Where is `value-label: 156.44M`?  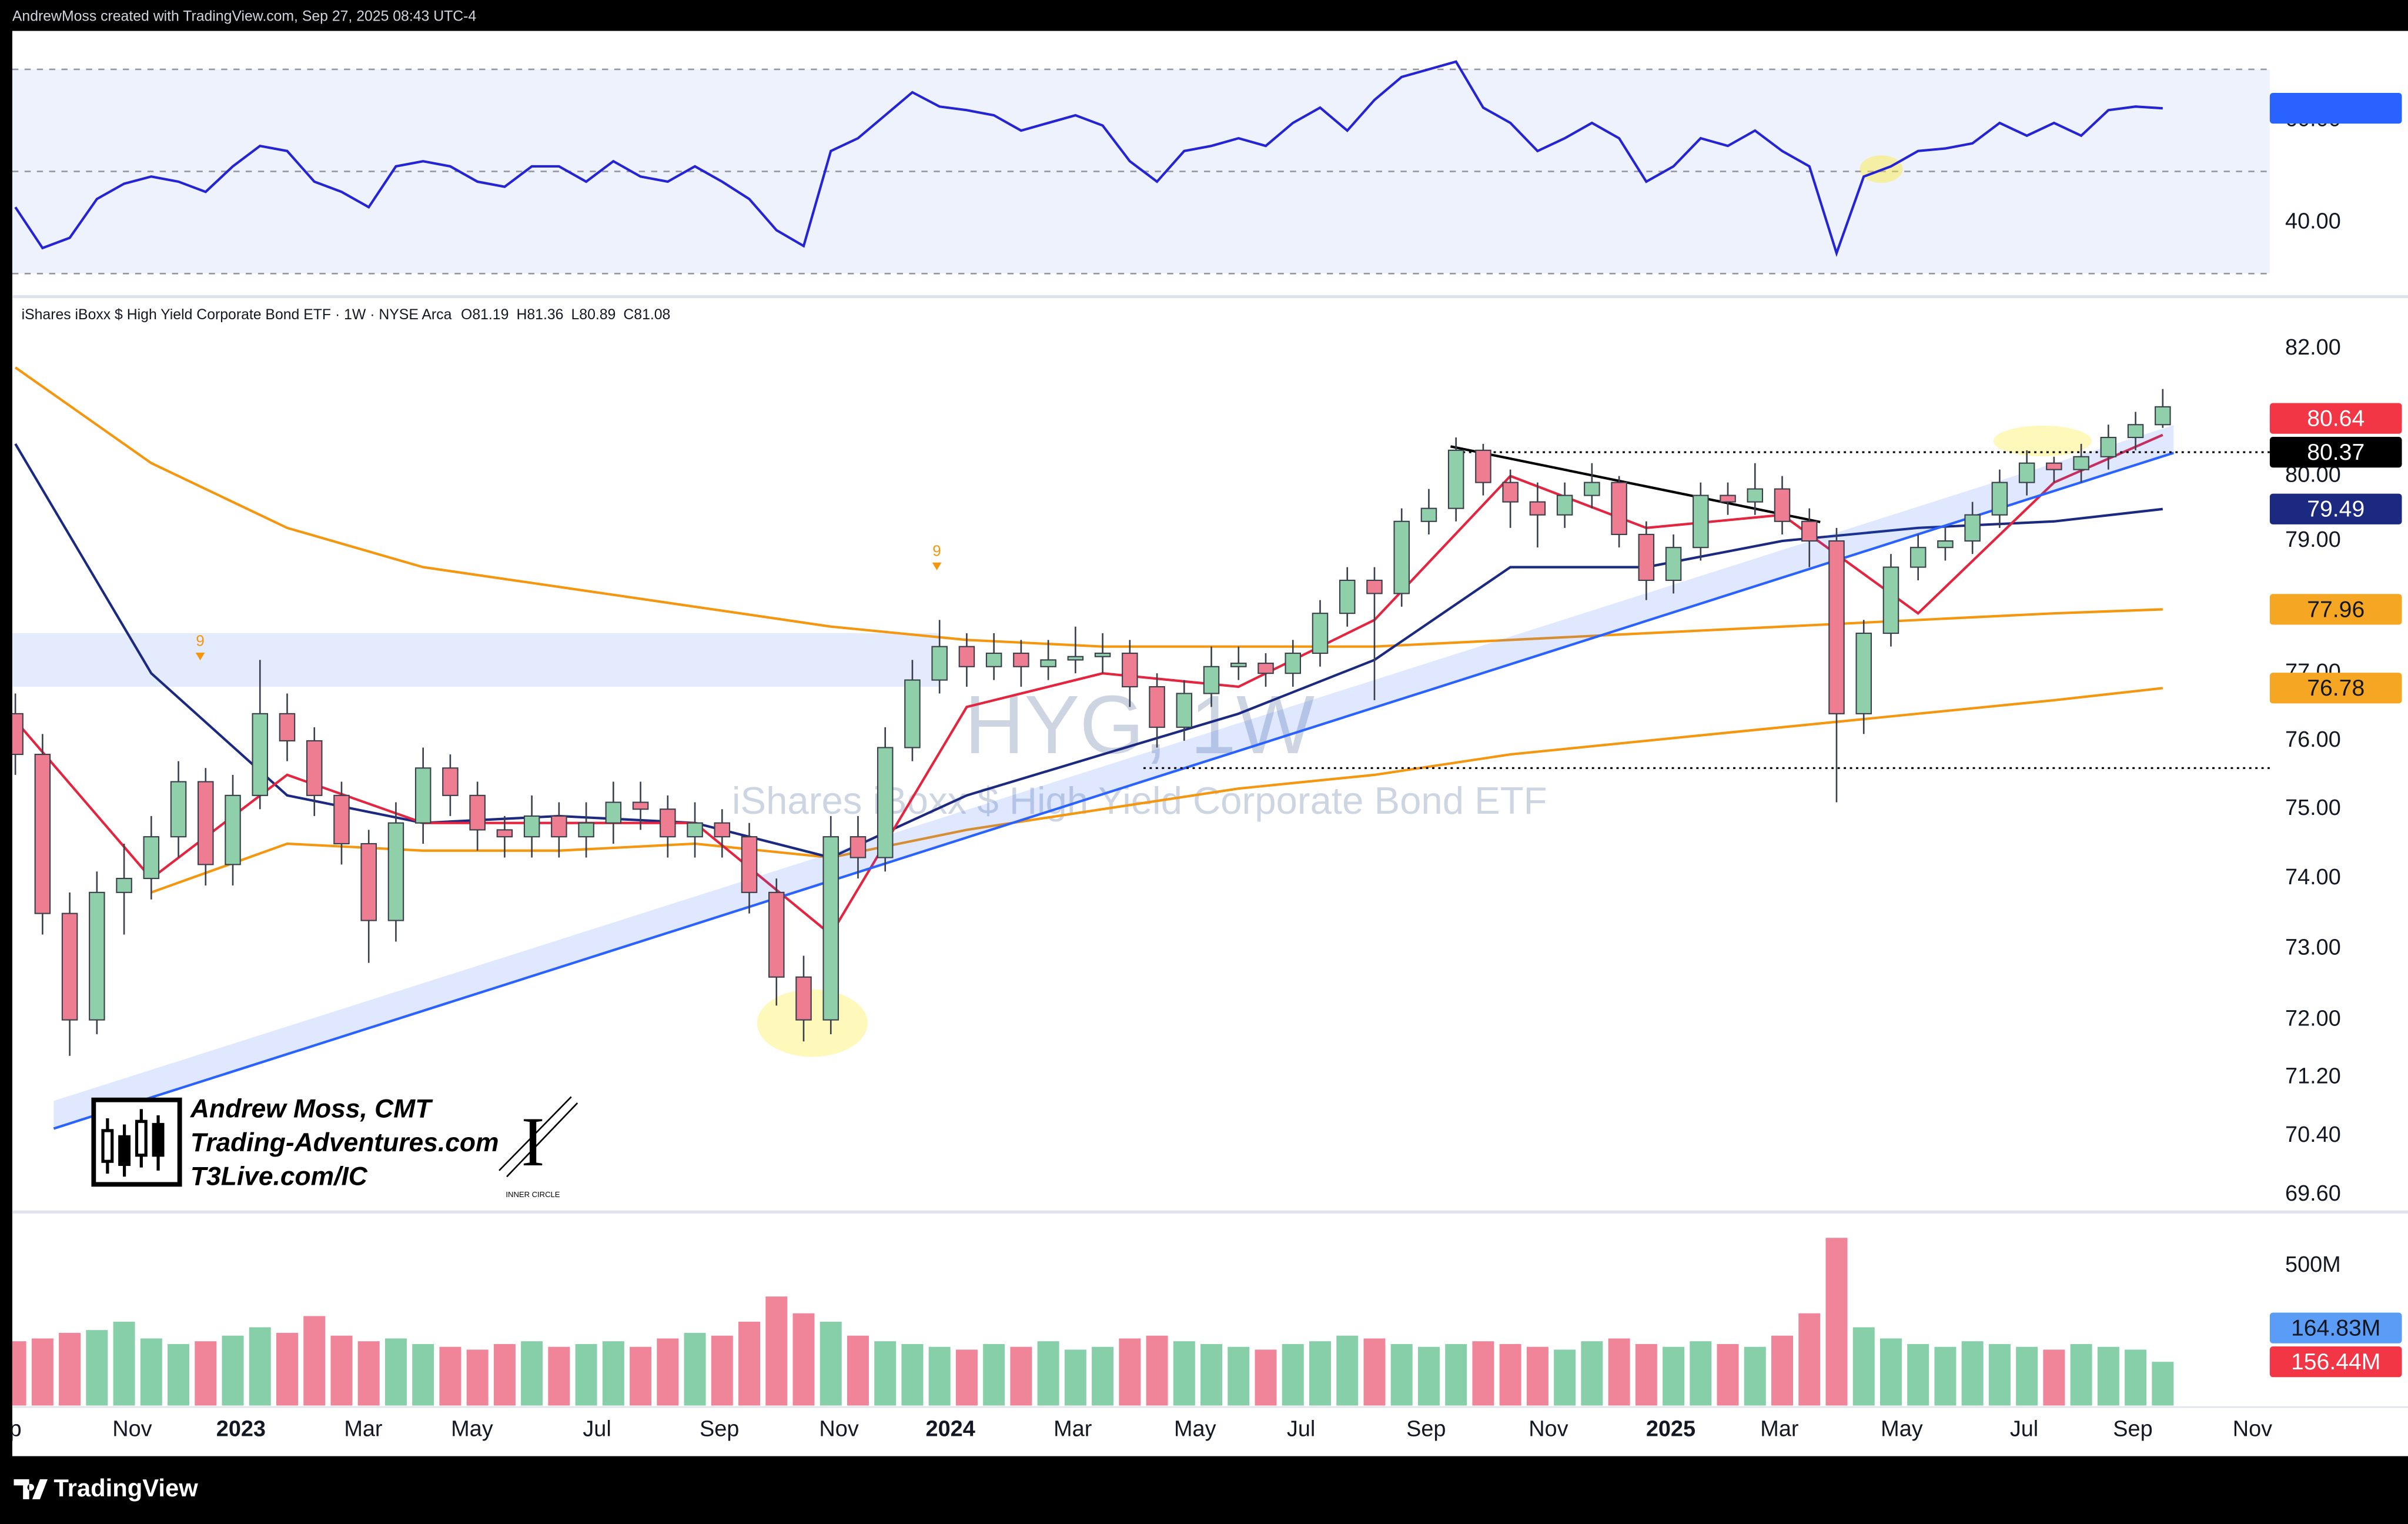
value-label: 156.44M is located at coordinates (2335, 1362).